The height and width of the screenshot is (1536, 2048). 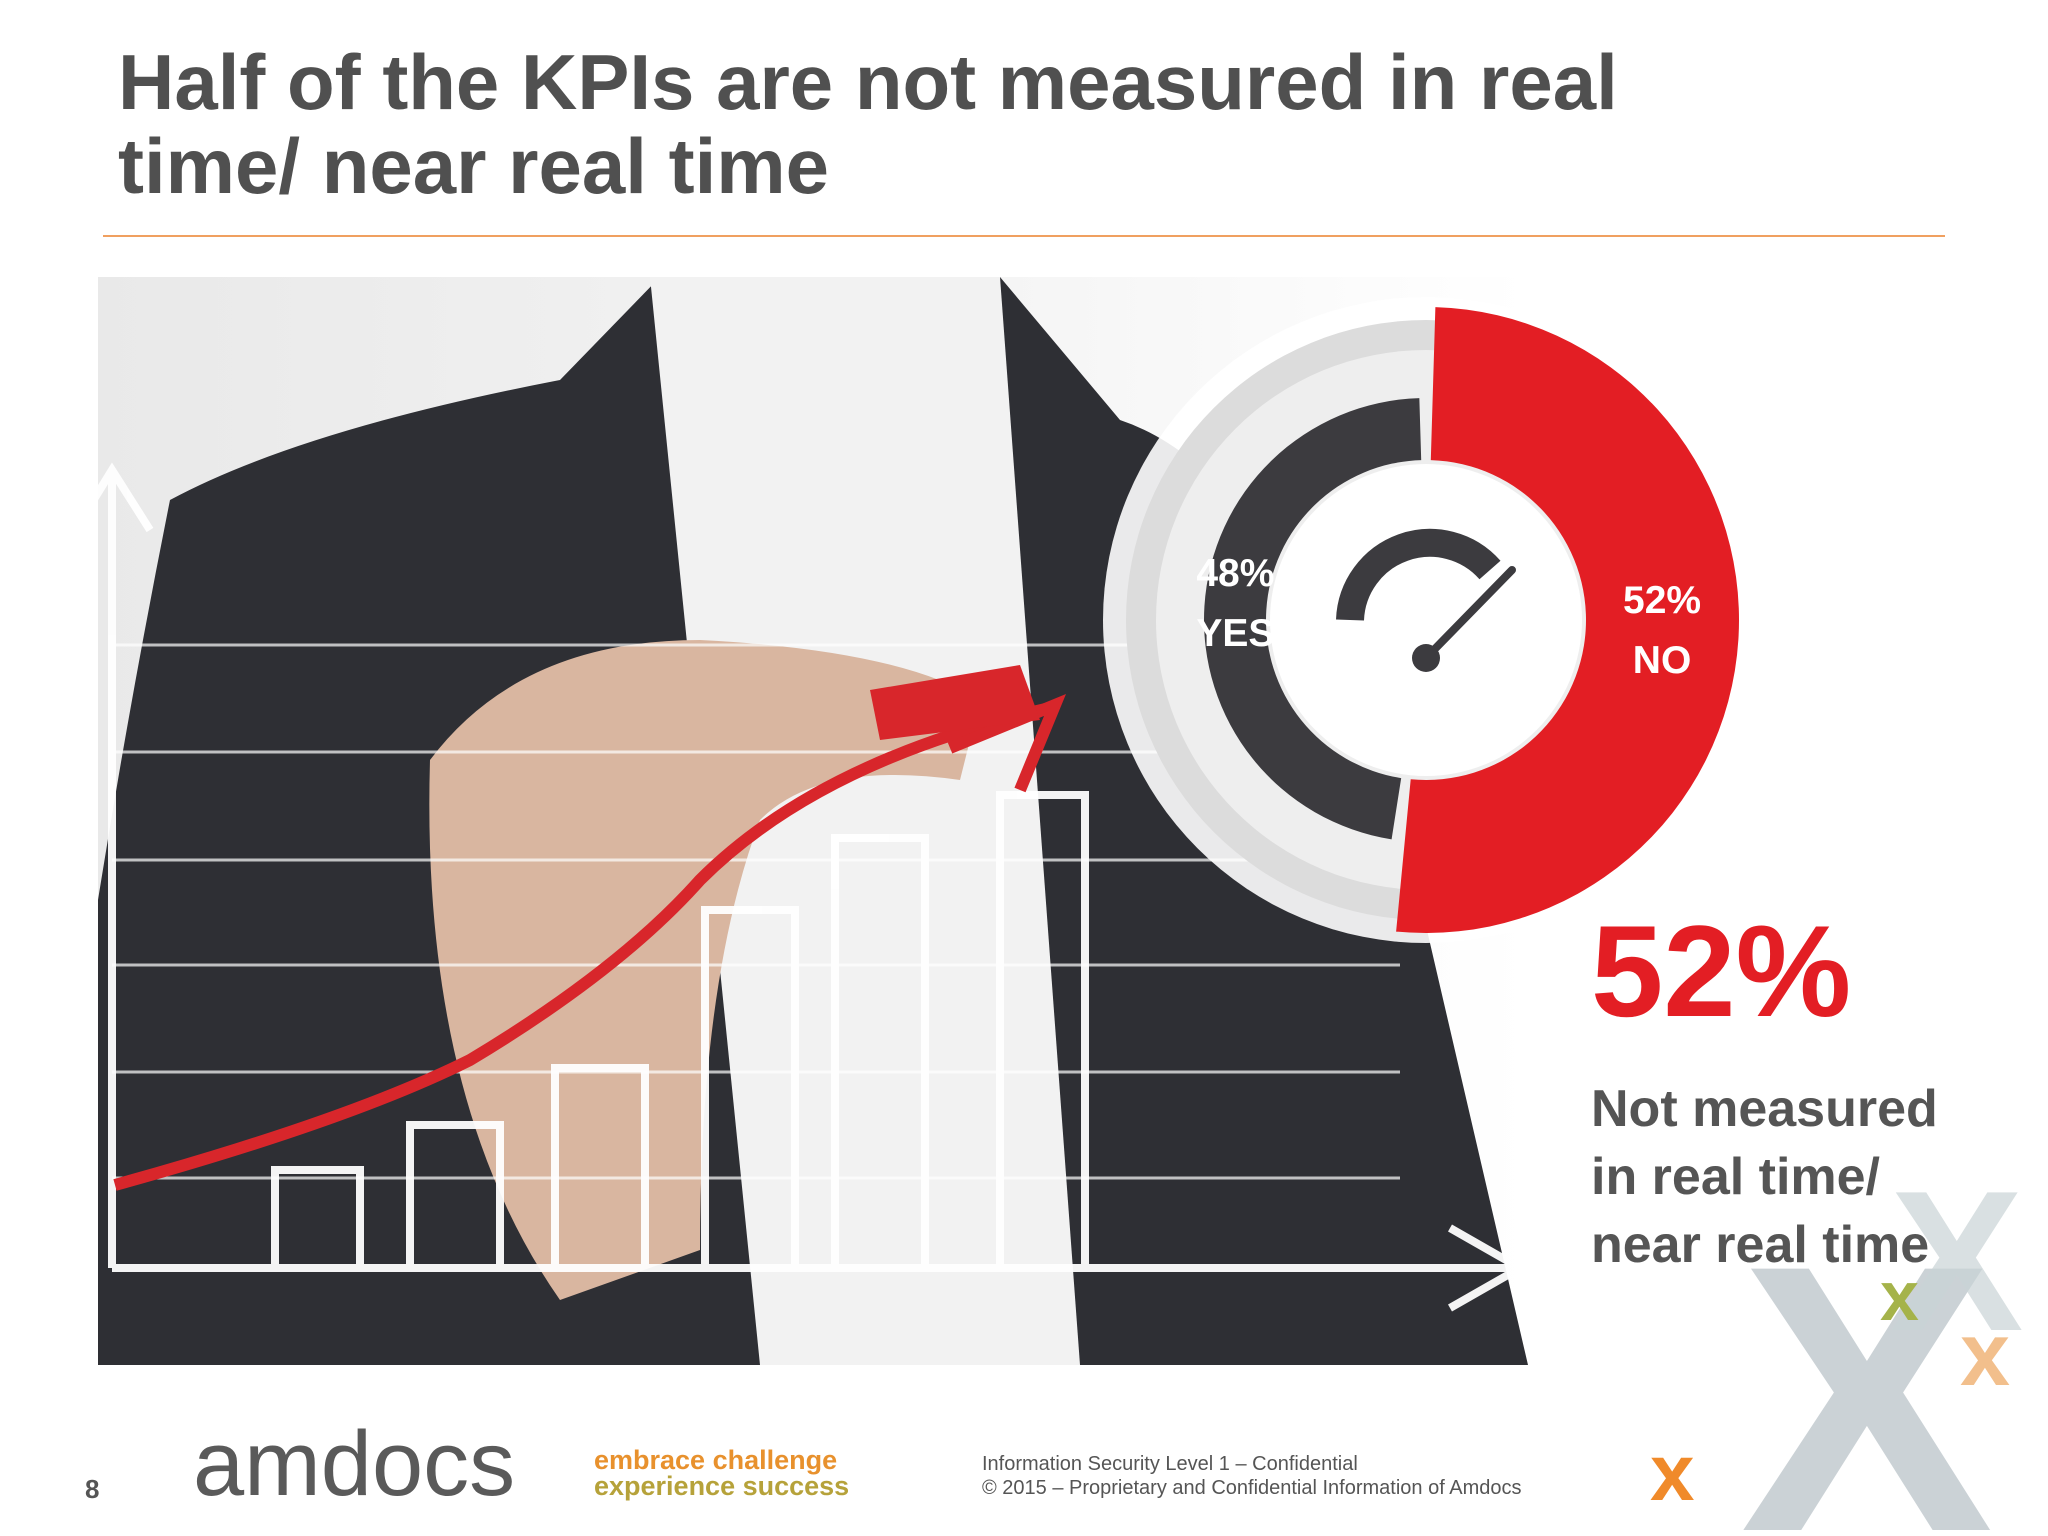 I want to click on logo: amdocs, so click(x=354, y=1464).